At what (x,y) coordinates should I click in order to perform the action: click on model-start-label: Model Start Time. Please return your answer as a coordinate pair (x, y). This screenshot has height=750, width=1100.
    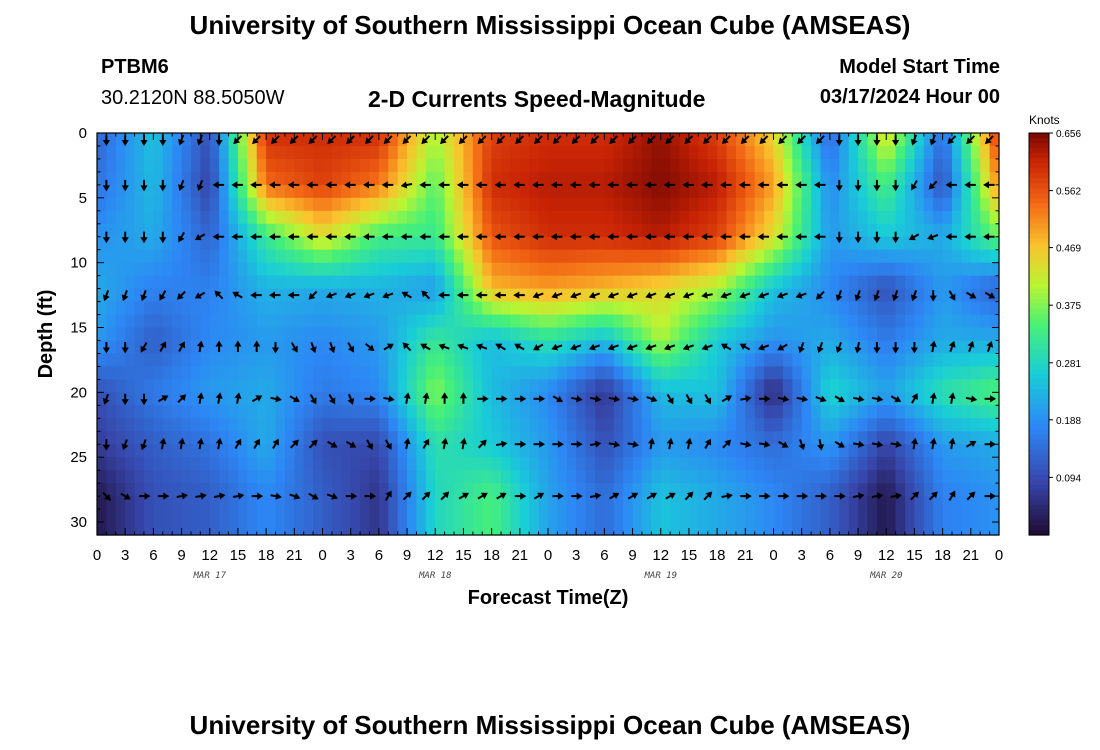
    Looking at the image, I should click on (919, 67).